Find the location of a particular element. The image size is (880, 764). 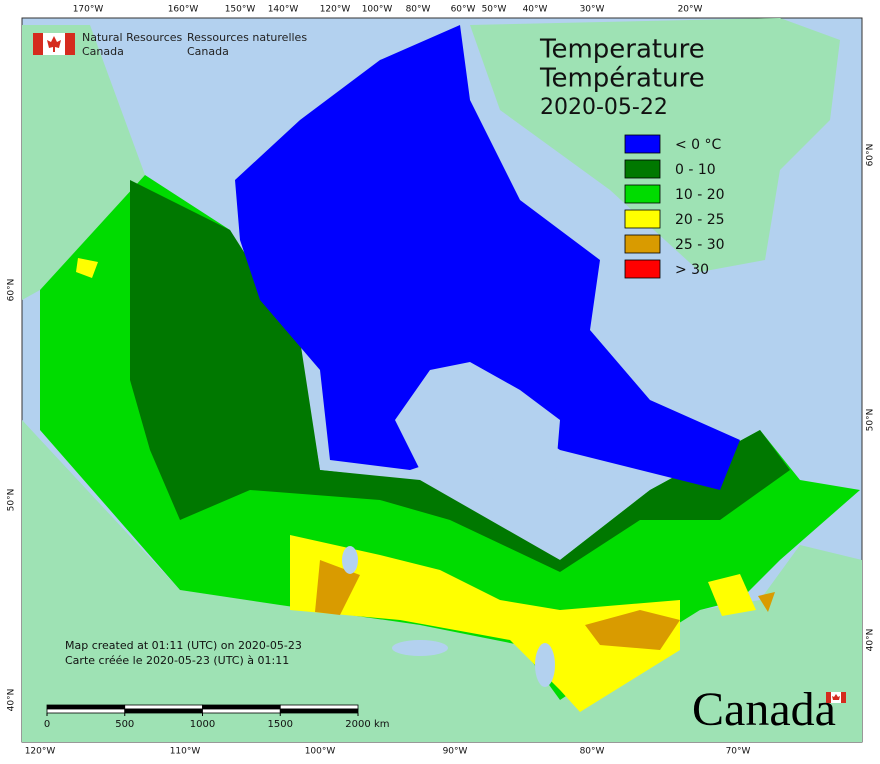

nrcan-flag is located at coordinates (54, 44).